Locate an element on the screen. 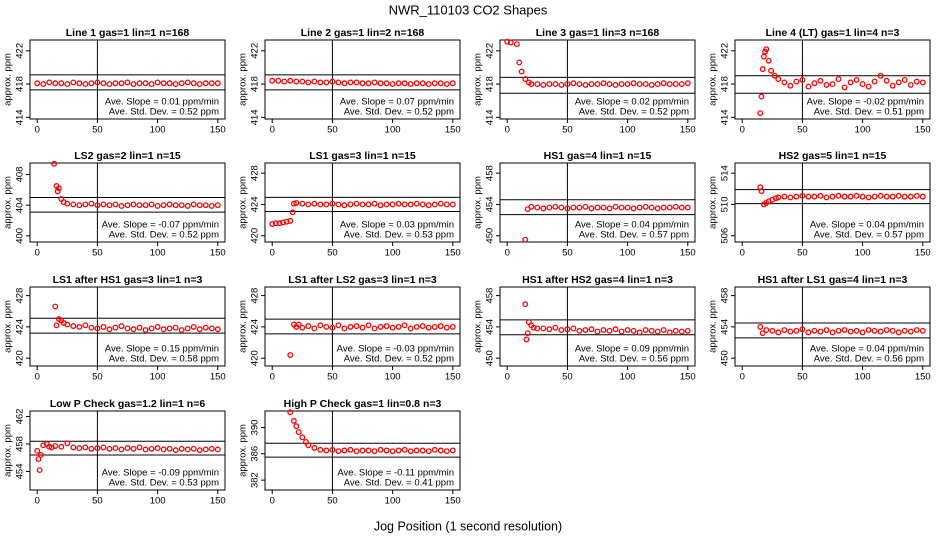  panel-title: Line 1 gas=1 lin=1 n=168 is located at coordinates (128, 33).